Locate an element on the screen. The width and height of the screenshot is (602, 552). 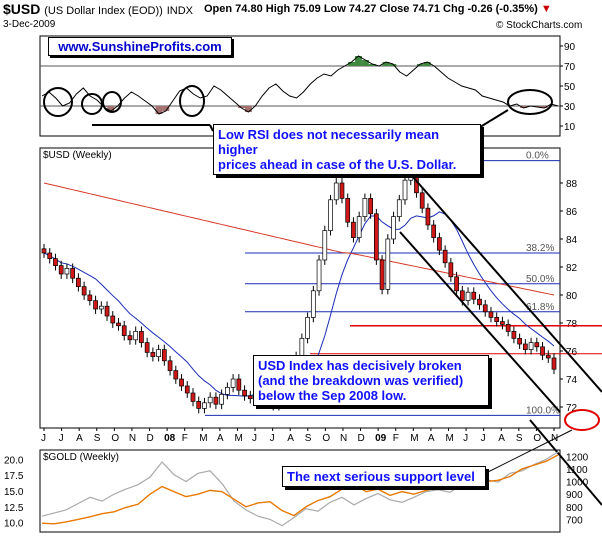
price-tick-label: 84 is located at coordinates (572, 240).